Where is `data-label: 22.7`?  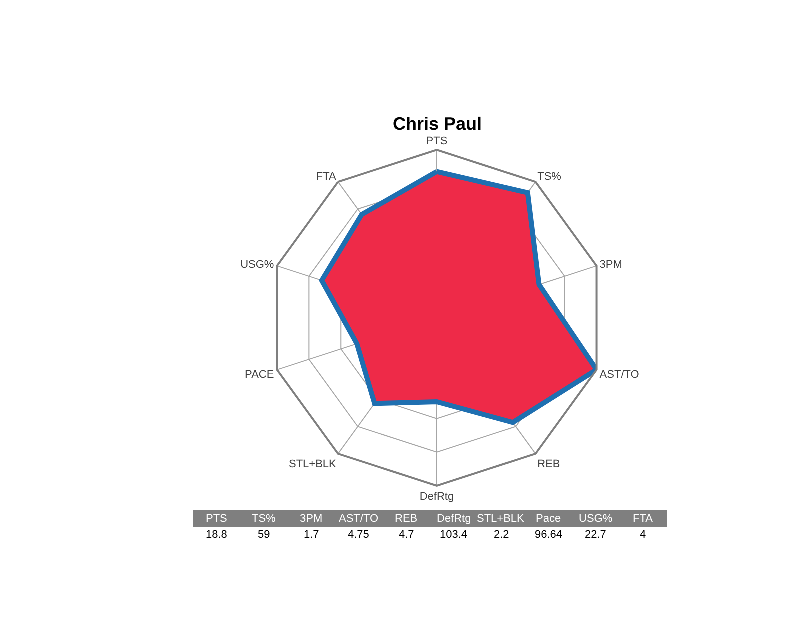
data-label: 22.7 is located at coordinates (595, 535).